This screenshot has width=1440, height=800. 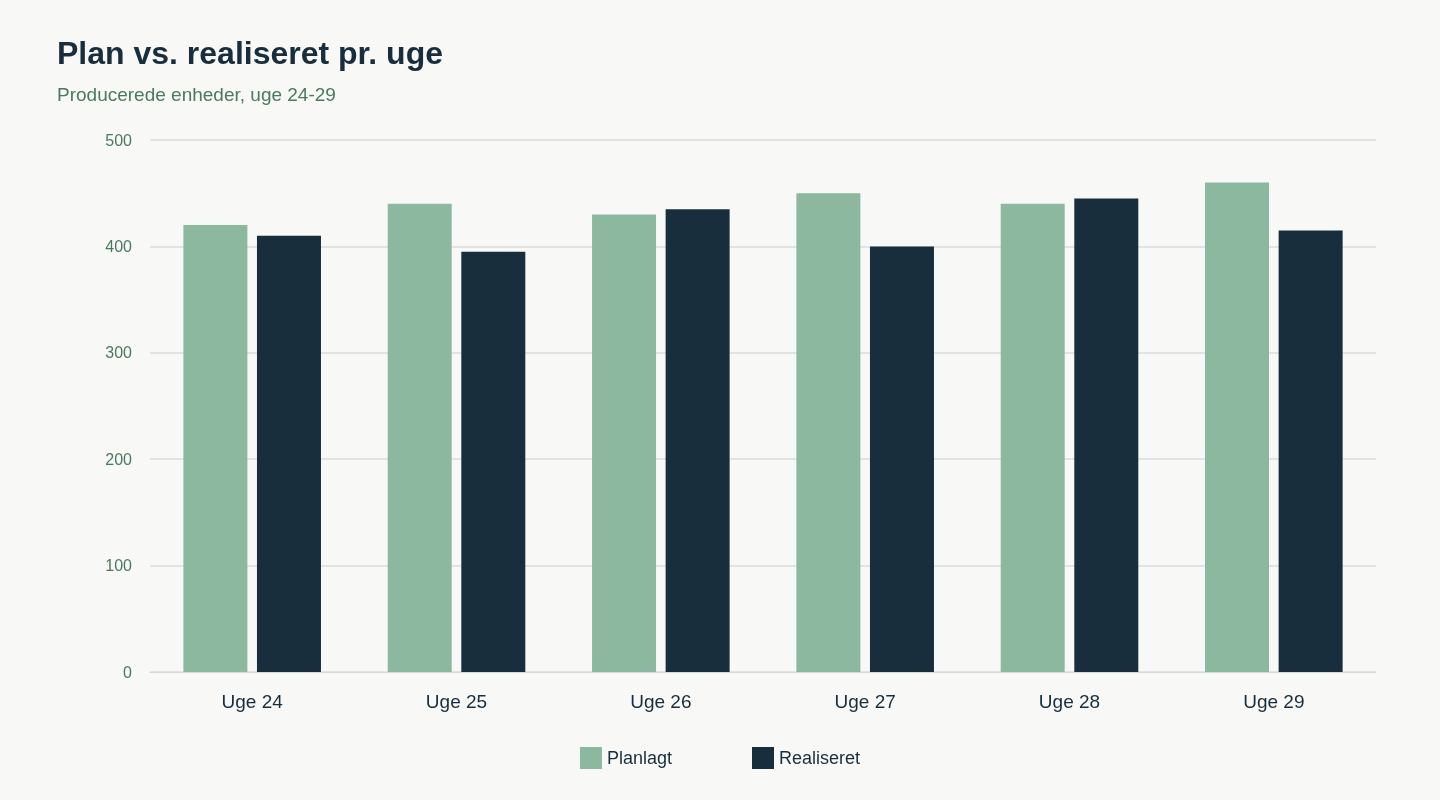 What do you see at coordinates (456, 701) in the screenshot?
I see `x-tick-label: Uge 25` at bounding box center [456, 701].